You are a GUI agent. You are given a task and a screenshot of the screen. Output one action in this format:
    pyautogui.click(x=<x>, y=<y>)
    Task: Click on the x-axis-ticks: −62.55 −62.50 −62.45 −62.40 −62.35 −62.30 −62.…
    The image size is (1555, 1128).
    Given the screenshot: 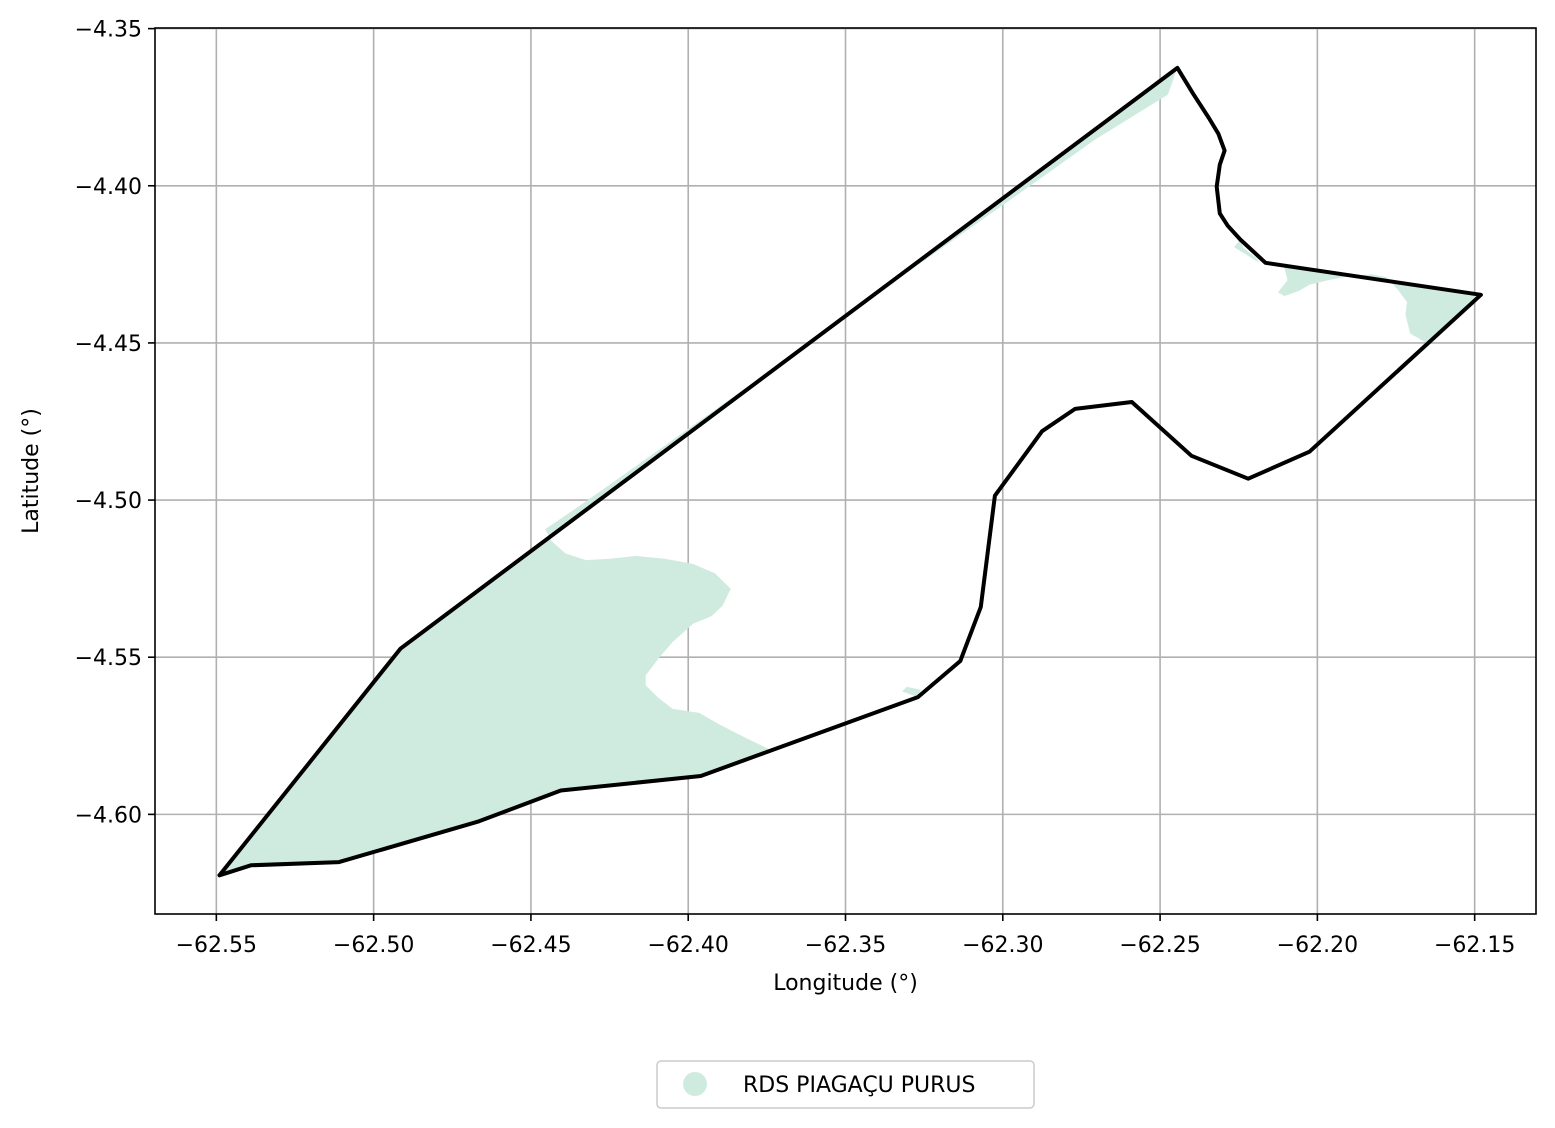 What is the action you would take?
    pyautogui.click(x=845, y=936)
    